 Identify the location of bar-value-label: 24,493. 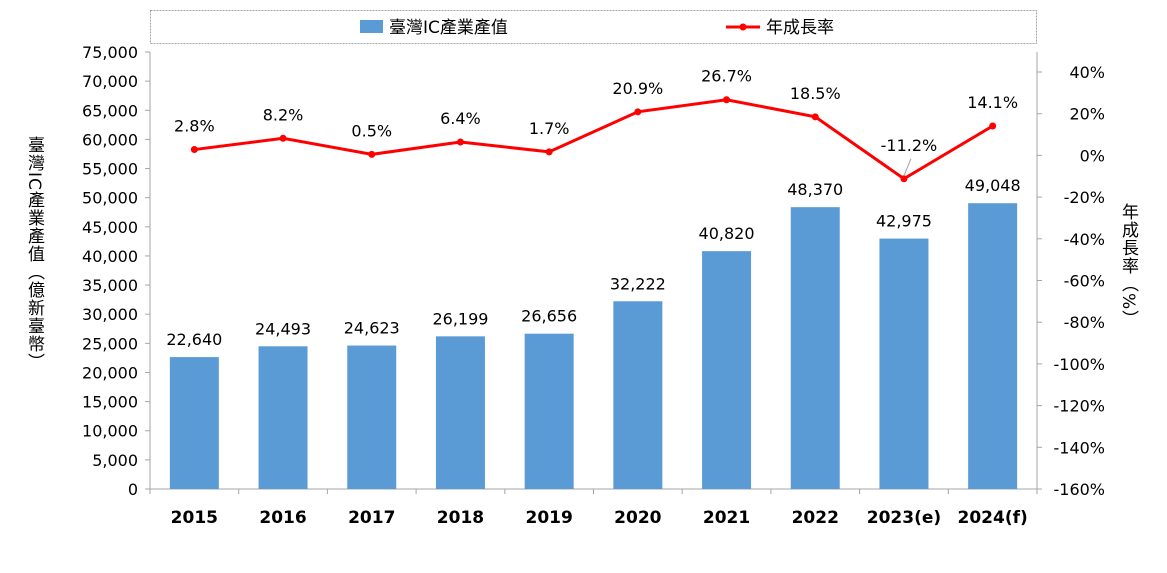
(283, 328).